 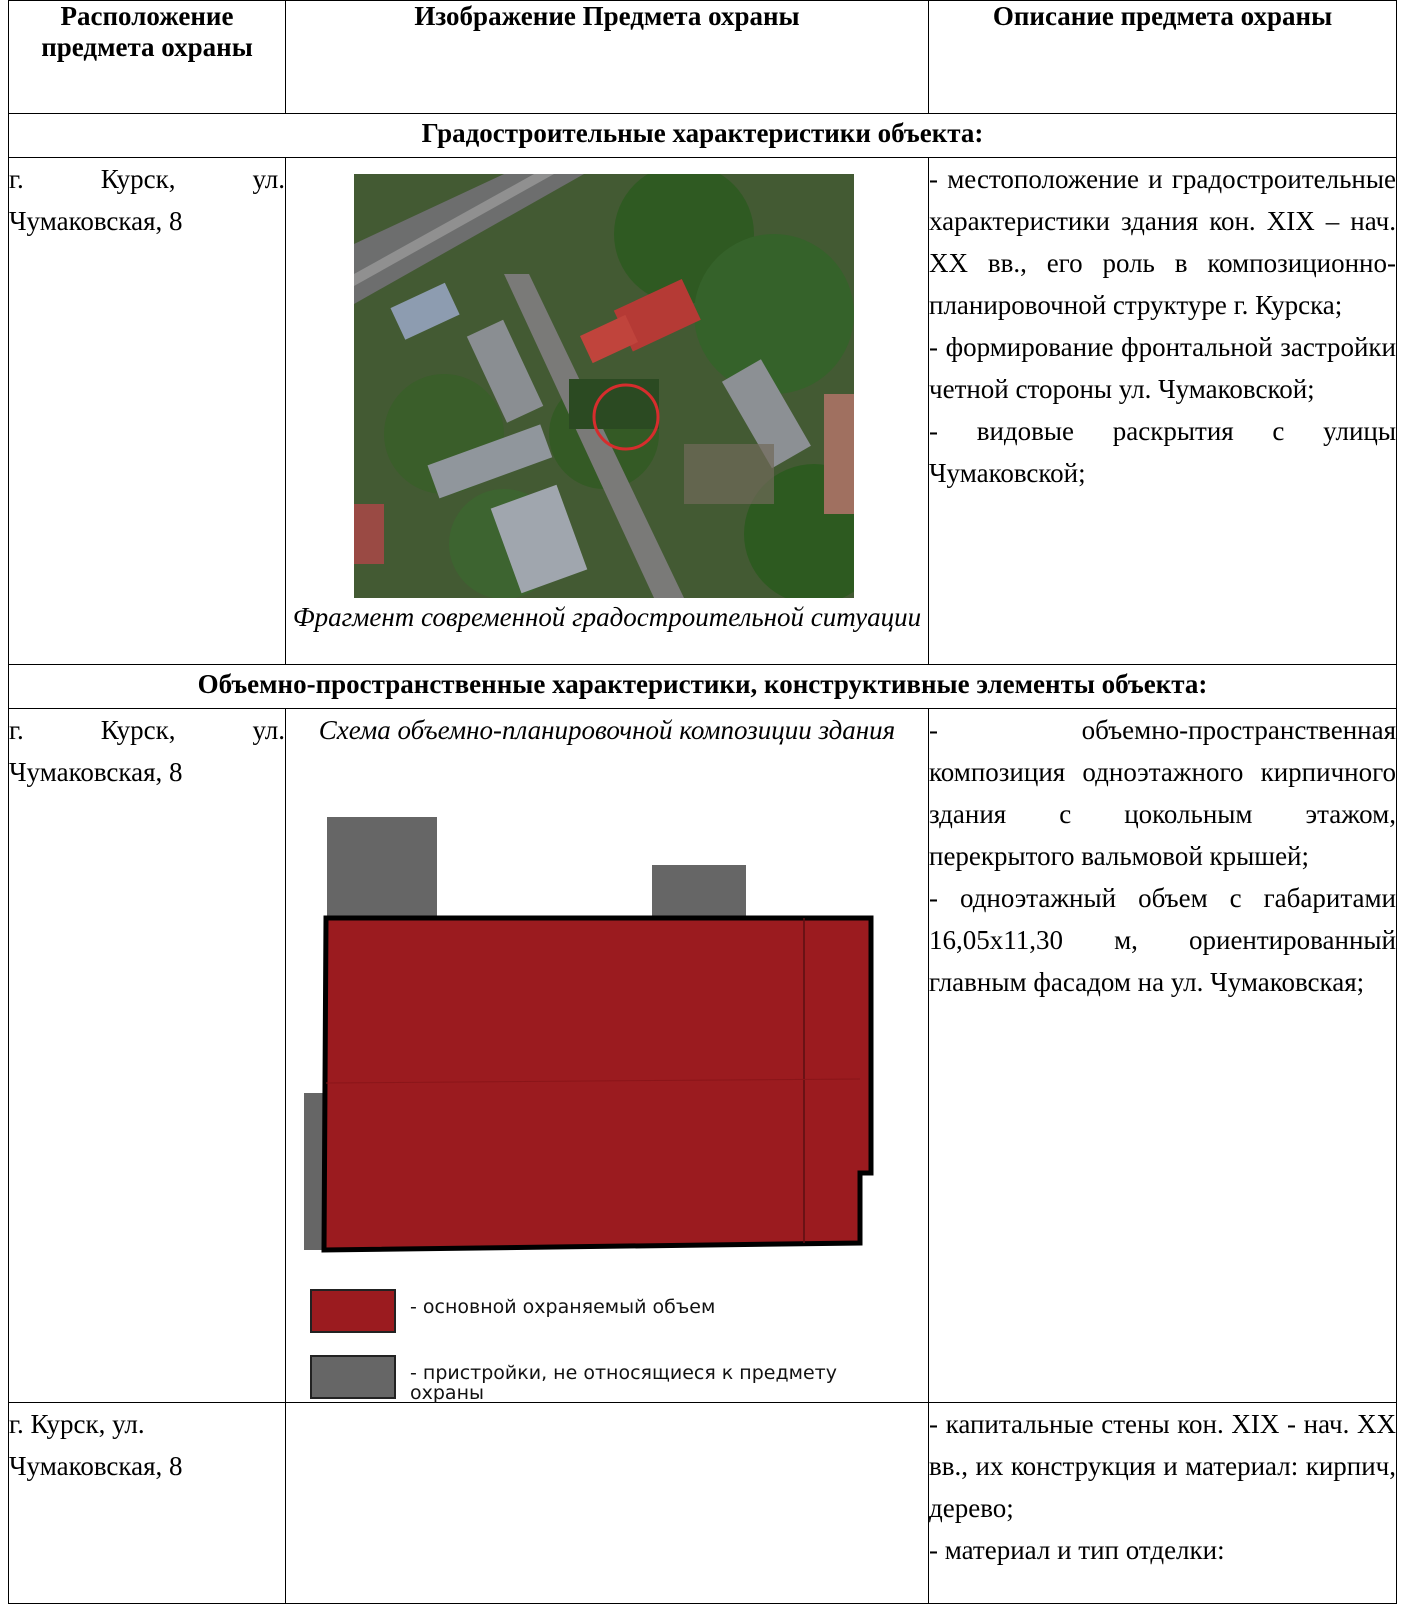 I want to click on main-volume, so click(x=597, y=1084).